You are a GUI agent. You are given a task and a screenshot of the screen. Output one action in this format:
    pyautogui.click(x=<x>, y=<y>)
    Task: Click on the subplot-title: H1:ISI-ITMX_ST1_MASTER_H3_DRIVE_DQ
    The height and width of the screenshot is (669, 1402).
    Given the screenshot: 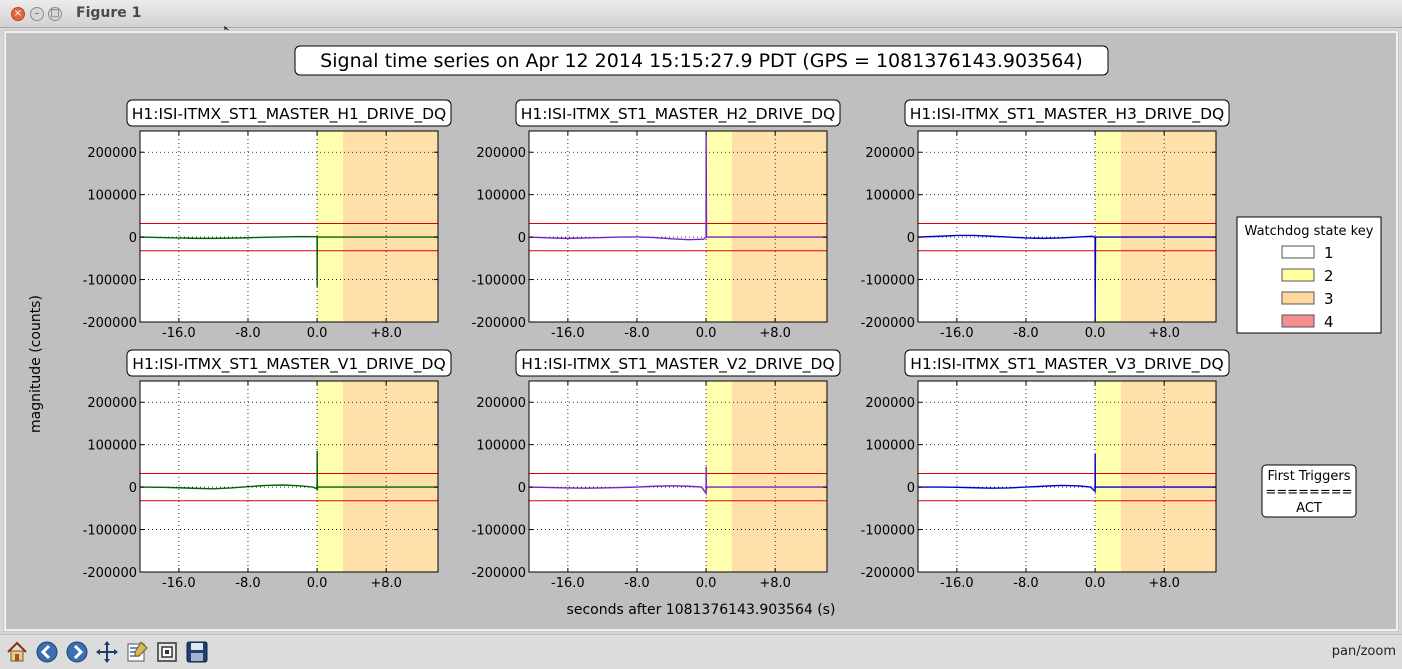 What is the action you would take?
    pyautogui.click(x=1067, y=114)
    